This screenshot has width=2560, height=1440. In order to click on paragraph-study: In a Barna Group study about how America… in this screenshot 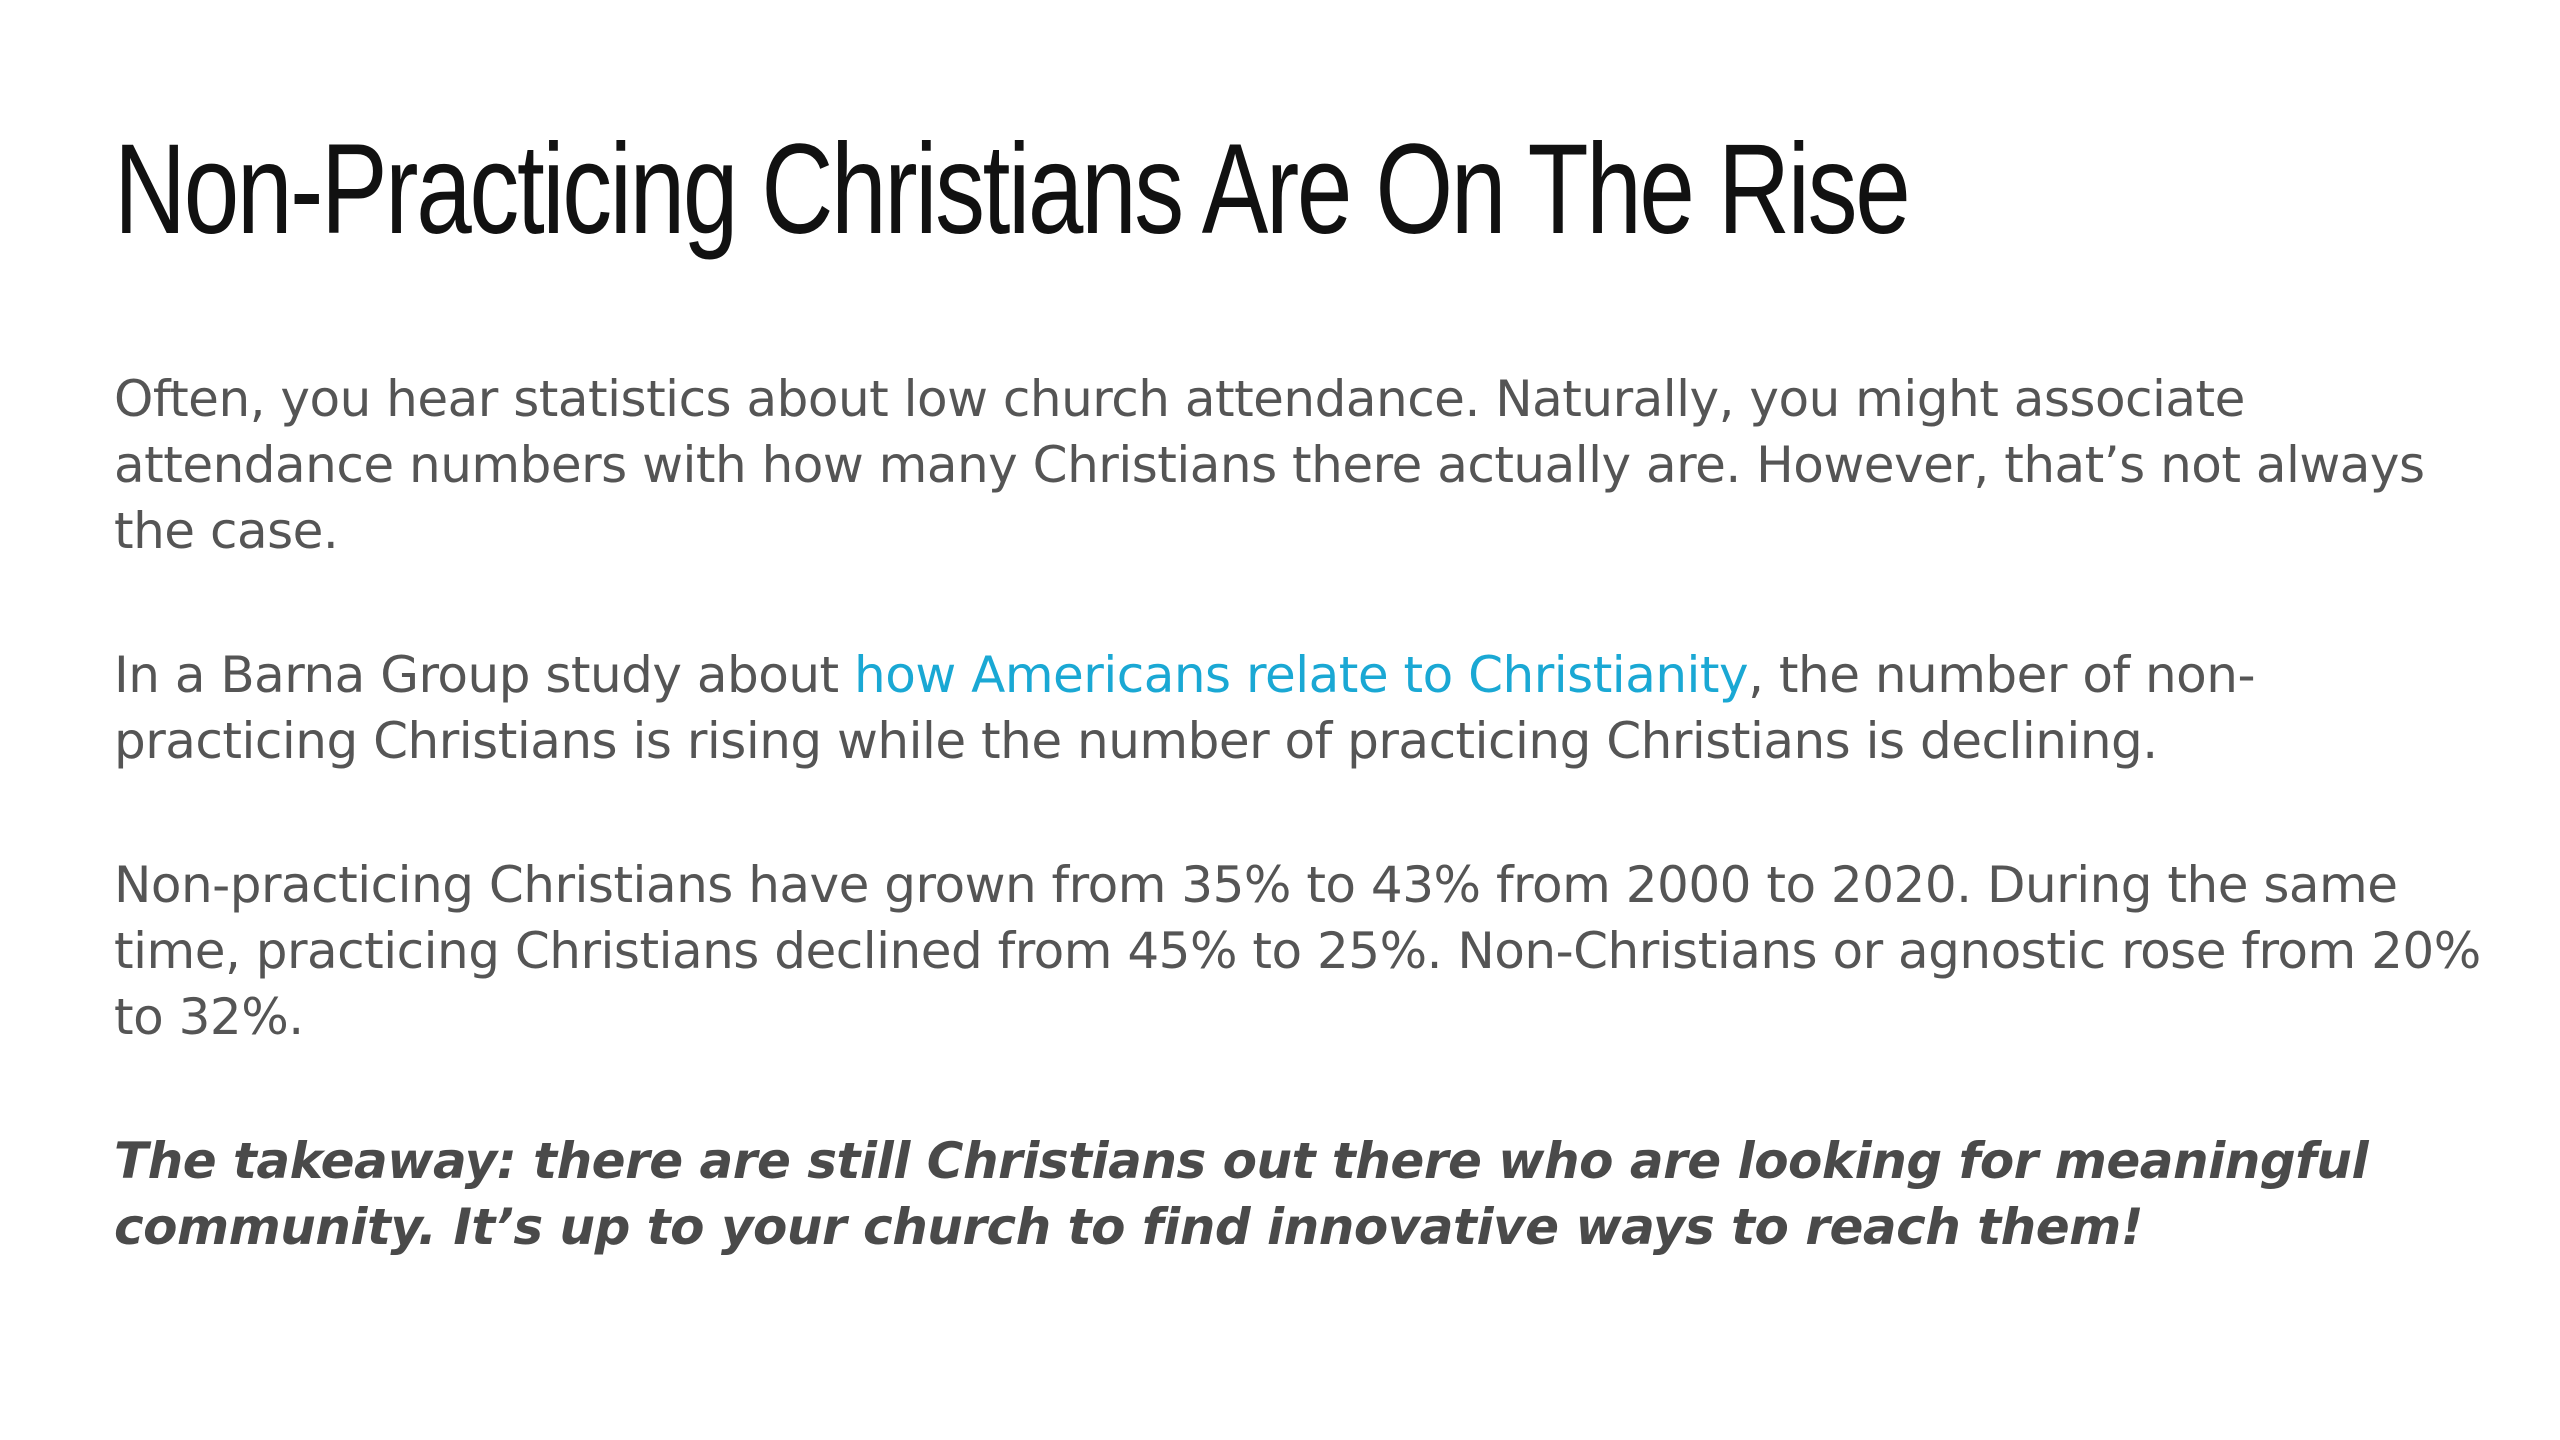, I will do `click(1299, 708)`.